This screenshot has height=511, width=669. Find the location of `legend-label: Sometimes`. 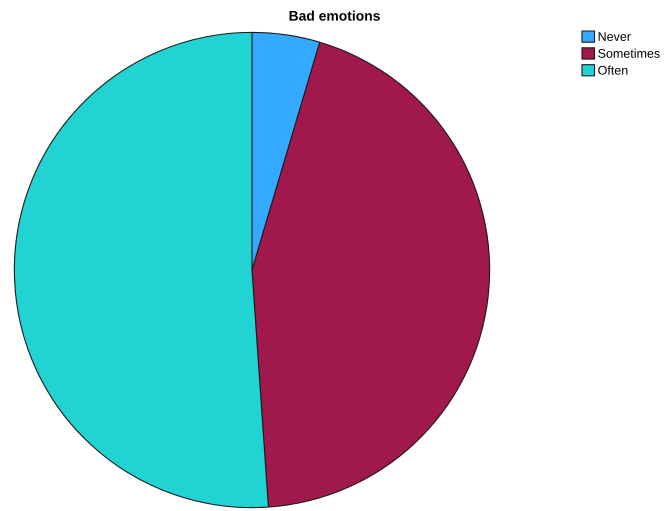

legend-label: Sometimes is located at coordinates (629, 53).